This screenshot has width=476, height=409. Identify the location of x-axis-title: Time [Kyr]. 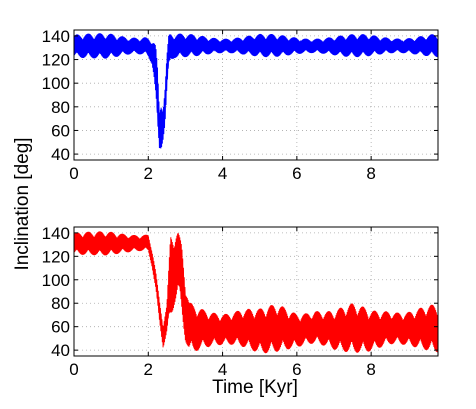
(255, 387).